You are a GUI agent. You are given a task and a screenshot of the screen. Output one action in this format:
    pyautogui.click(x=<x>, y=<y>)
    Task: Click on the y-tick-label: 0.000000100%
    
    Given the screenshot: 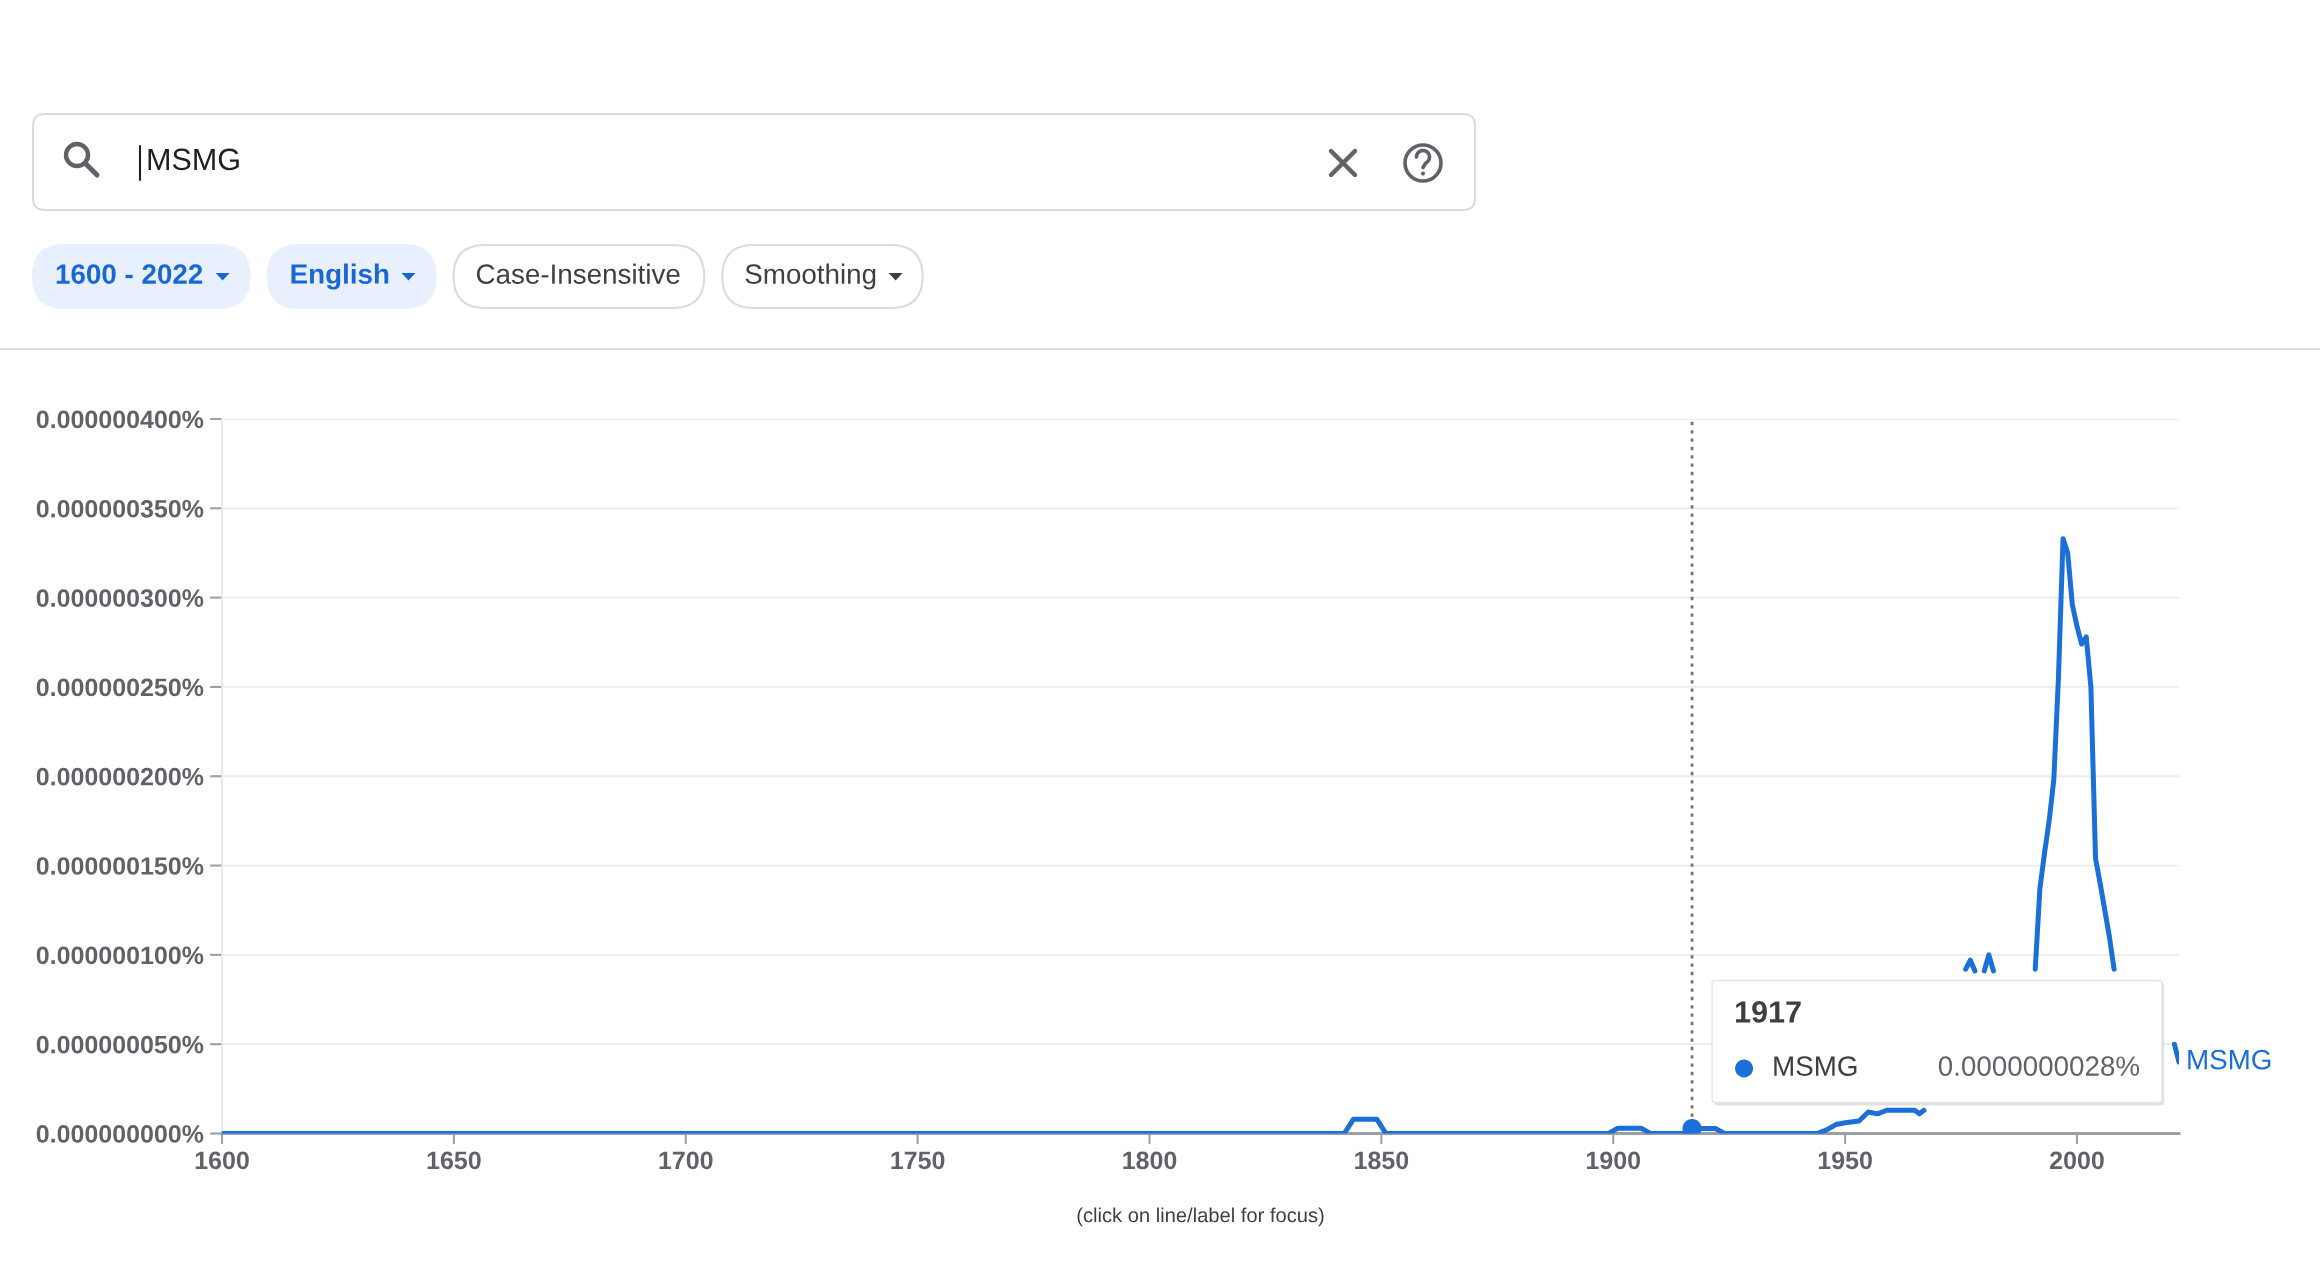 What is the action you would take?
    pyautogui.click(x=120, y=955)
    